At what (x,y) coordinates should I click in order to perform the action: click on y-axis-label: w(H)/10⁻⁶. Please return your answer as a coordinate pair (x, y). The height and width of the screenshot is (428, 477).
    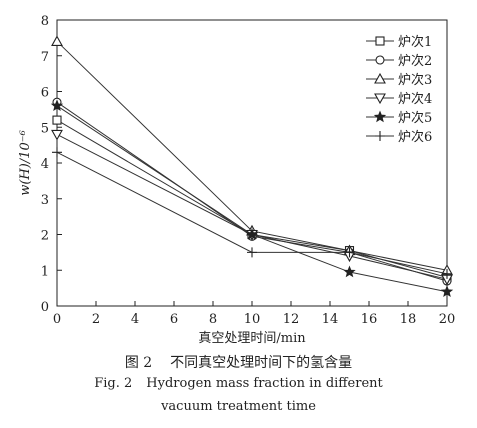
    Looking at the image, I should click on (25, 163).